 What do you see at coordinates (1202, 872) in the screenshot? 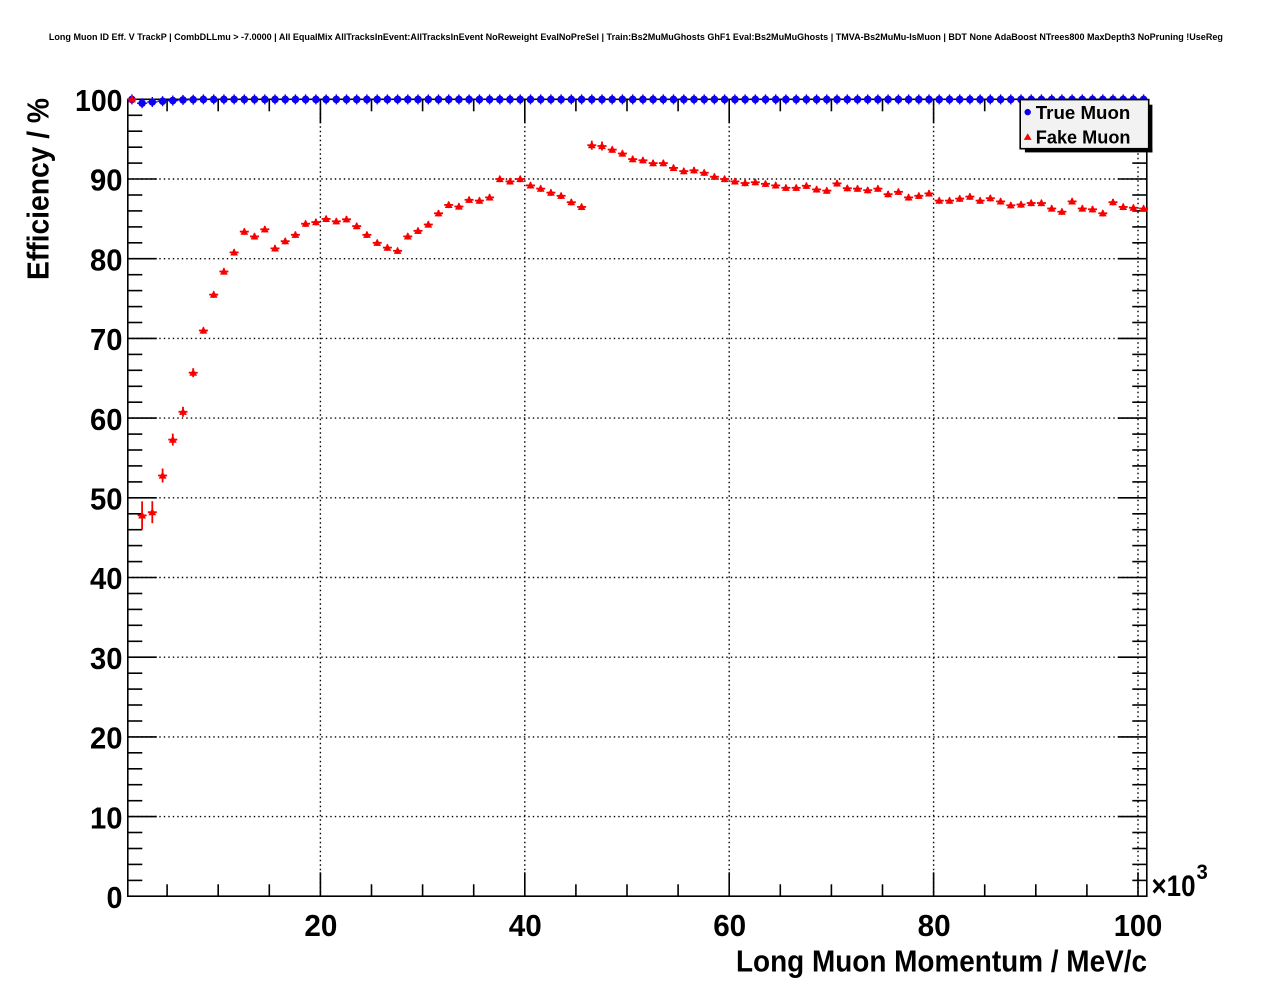
I see `svg-text: 3` at bounding box center [1202, 872].